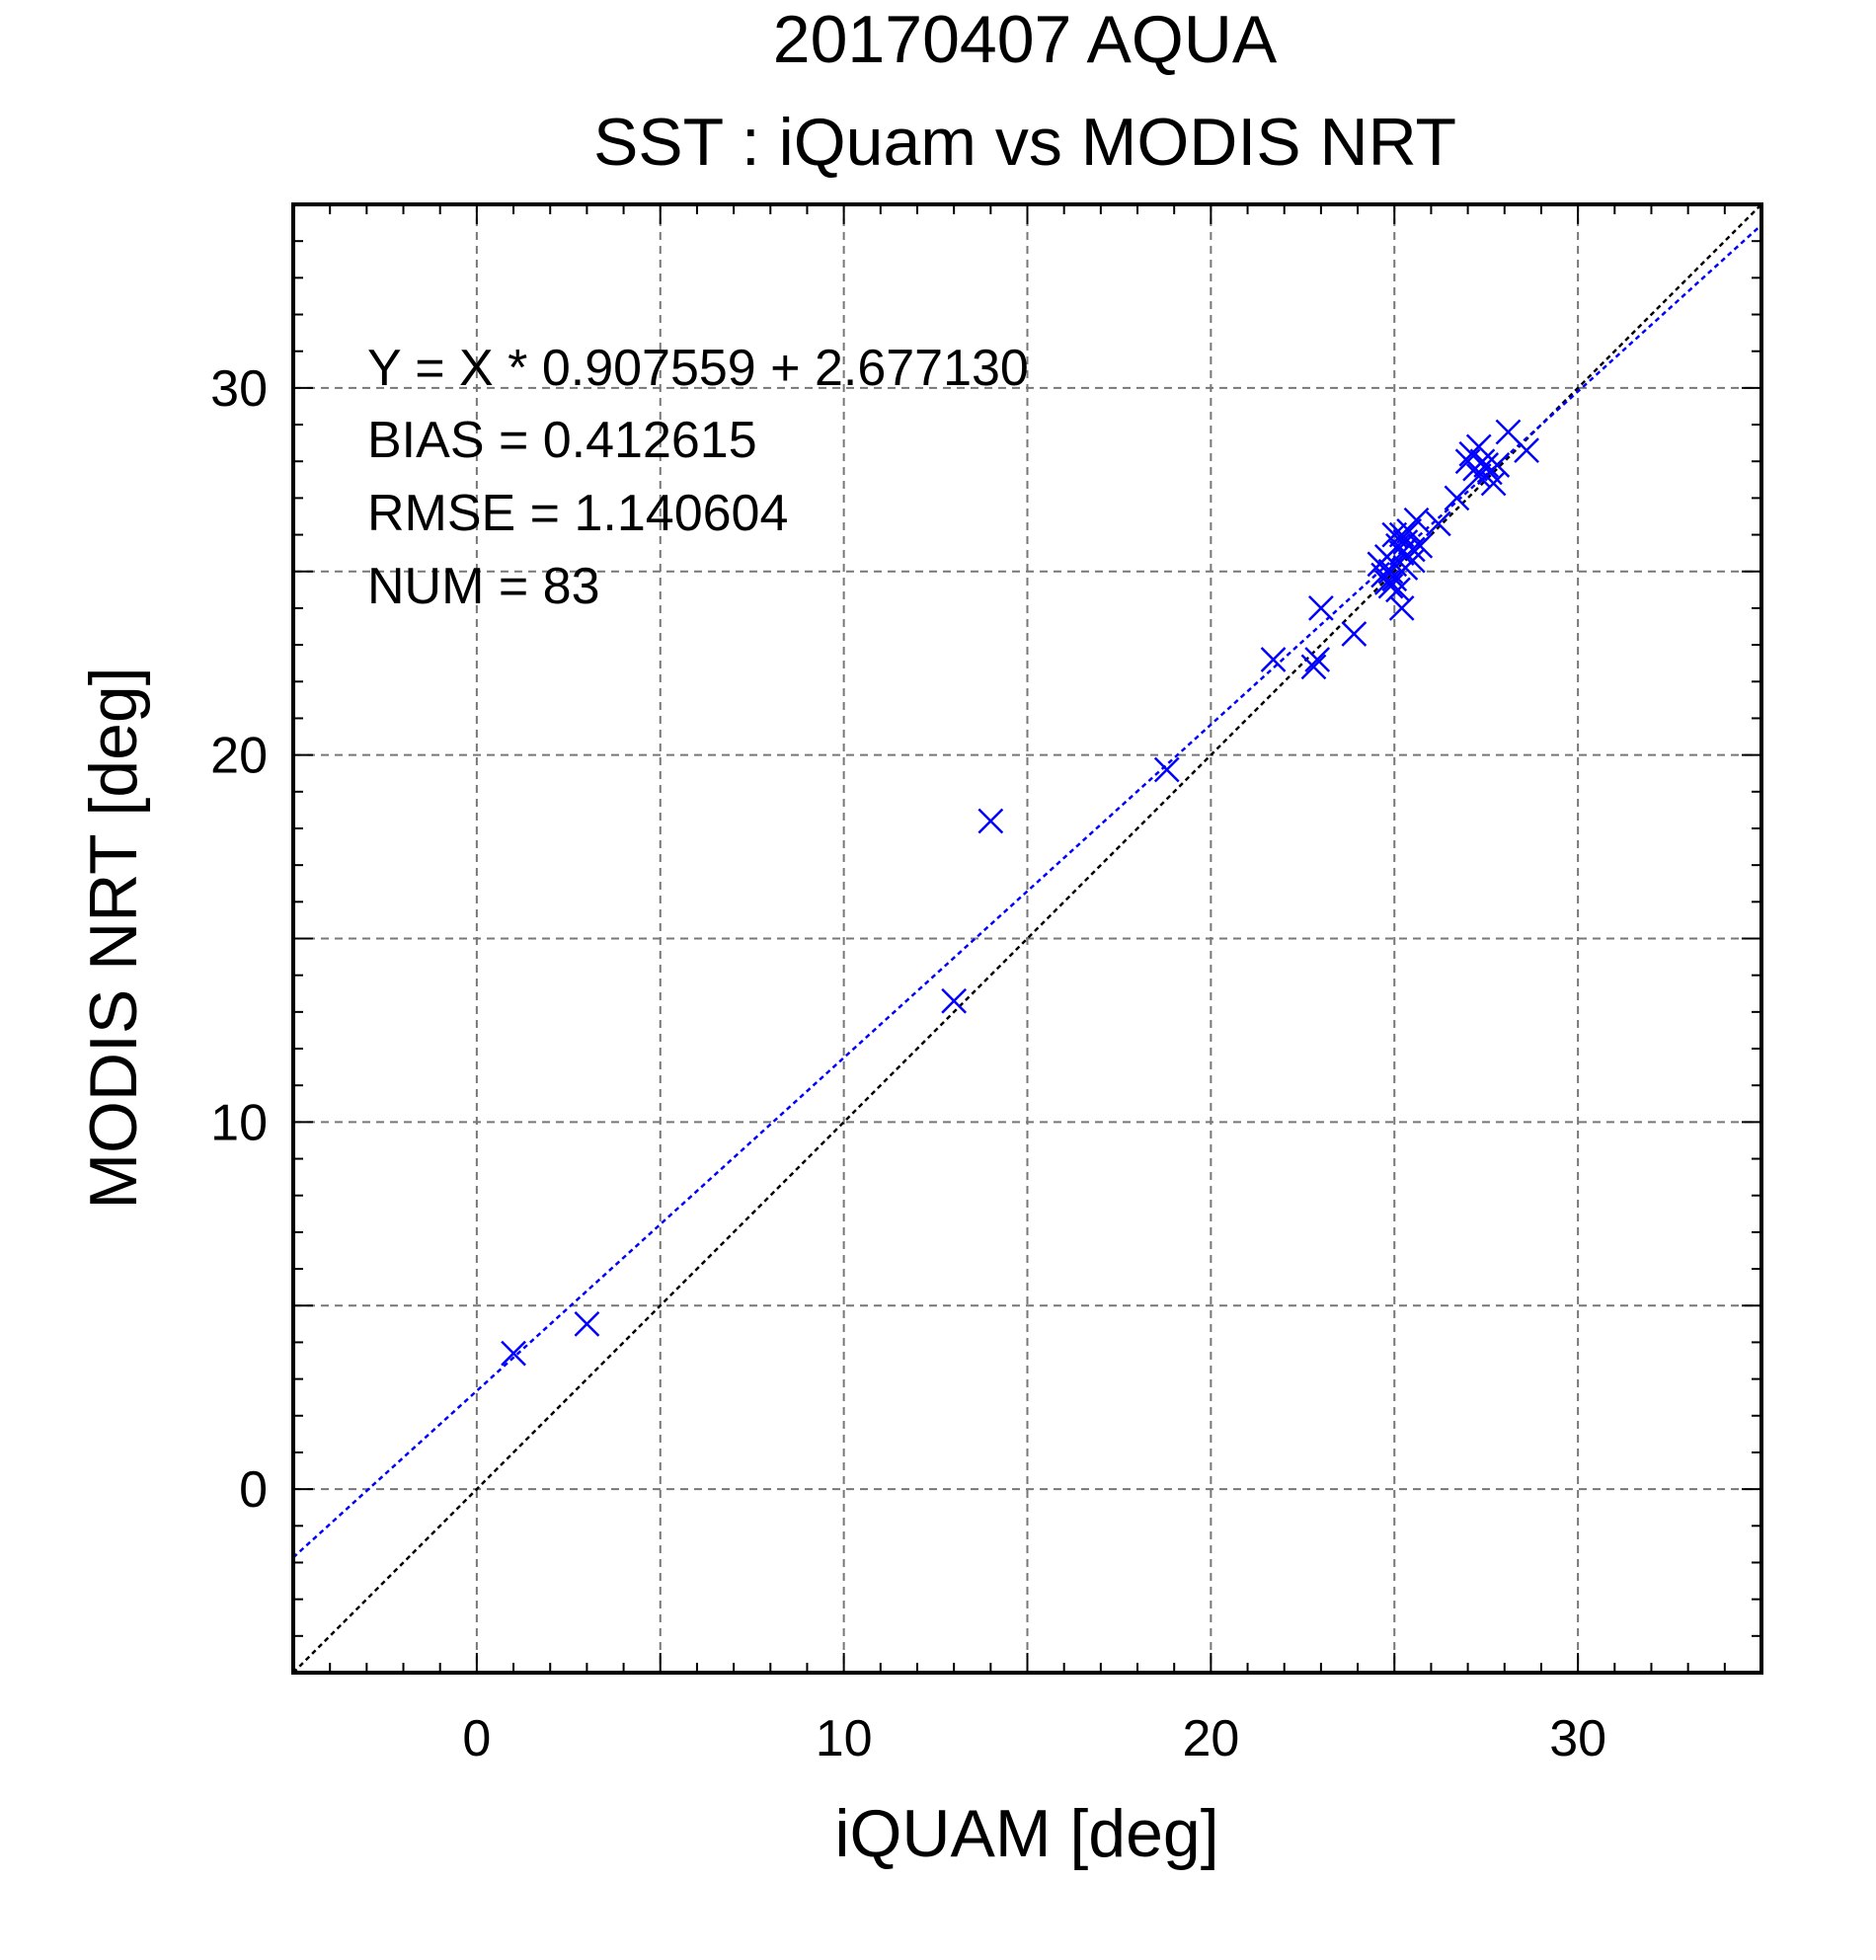 The height and width of the screenshot is (1960, 1876). What do you see at coordinates (1024, 142) in the screenshot?
I see `chart-subtitle: SST : iQuam vs MODIS NRT` at bounding box center [1024, 142].